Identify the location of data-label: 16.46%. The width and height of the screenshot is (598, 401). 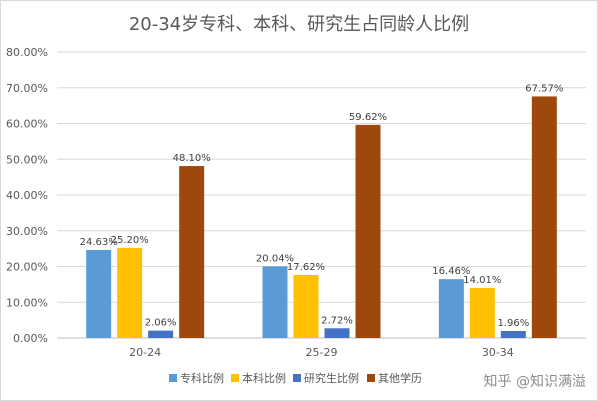
(451, 271).